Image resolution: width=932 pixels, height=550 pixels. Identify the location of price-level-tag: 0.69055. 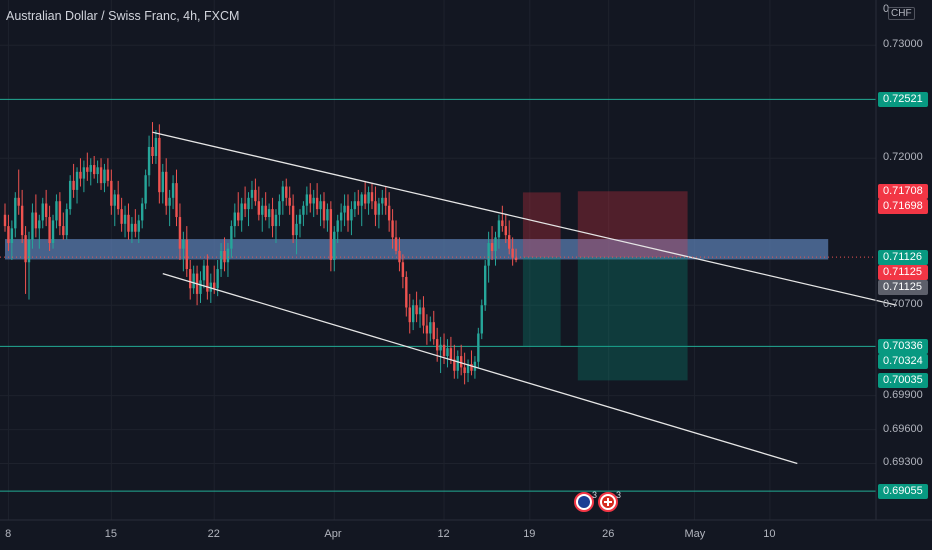
(903, 491).